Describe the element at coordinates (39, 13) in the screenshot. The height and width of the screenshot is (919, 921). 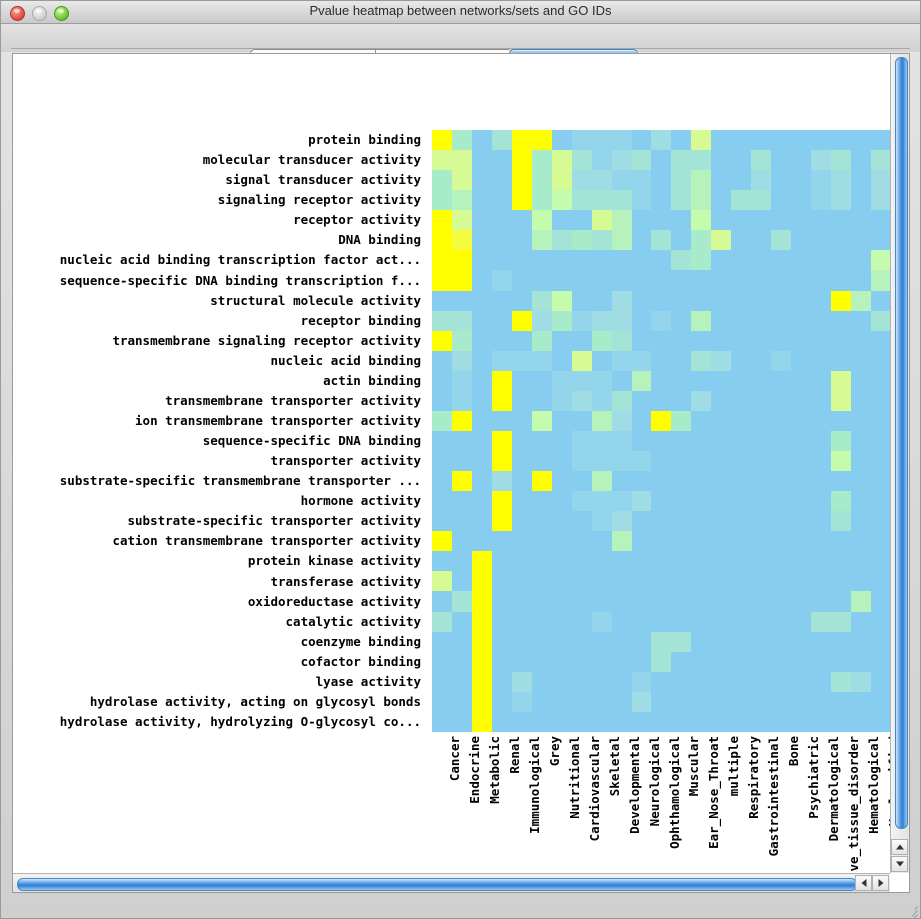
I see `minimize-button` at that location.